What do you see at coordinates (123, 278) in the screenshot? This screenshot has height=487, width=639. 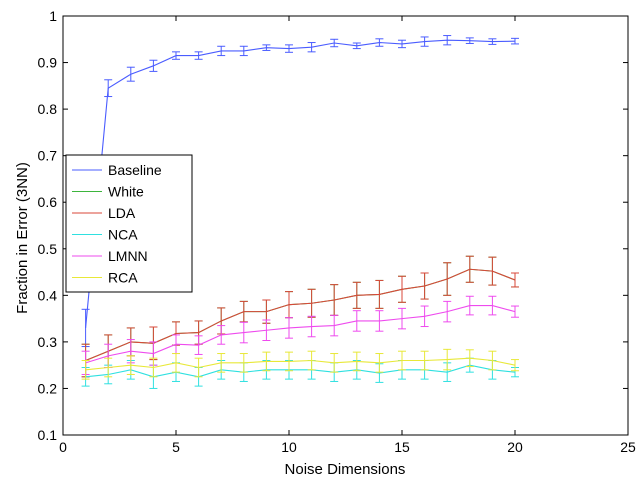 I see `legend-label: RCA` at bounding box center [123, 278].